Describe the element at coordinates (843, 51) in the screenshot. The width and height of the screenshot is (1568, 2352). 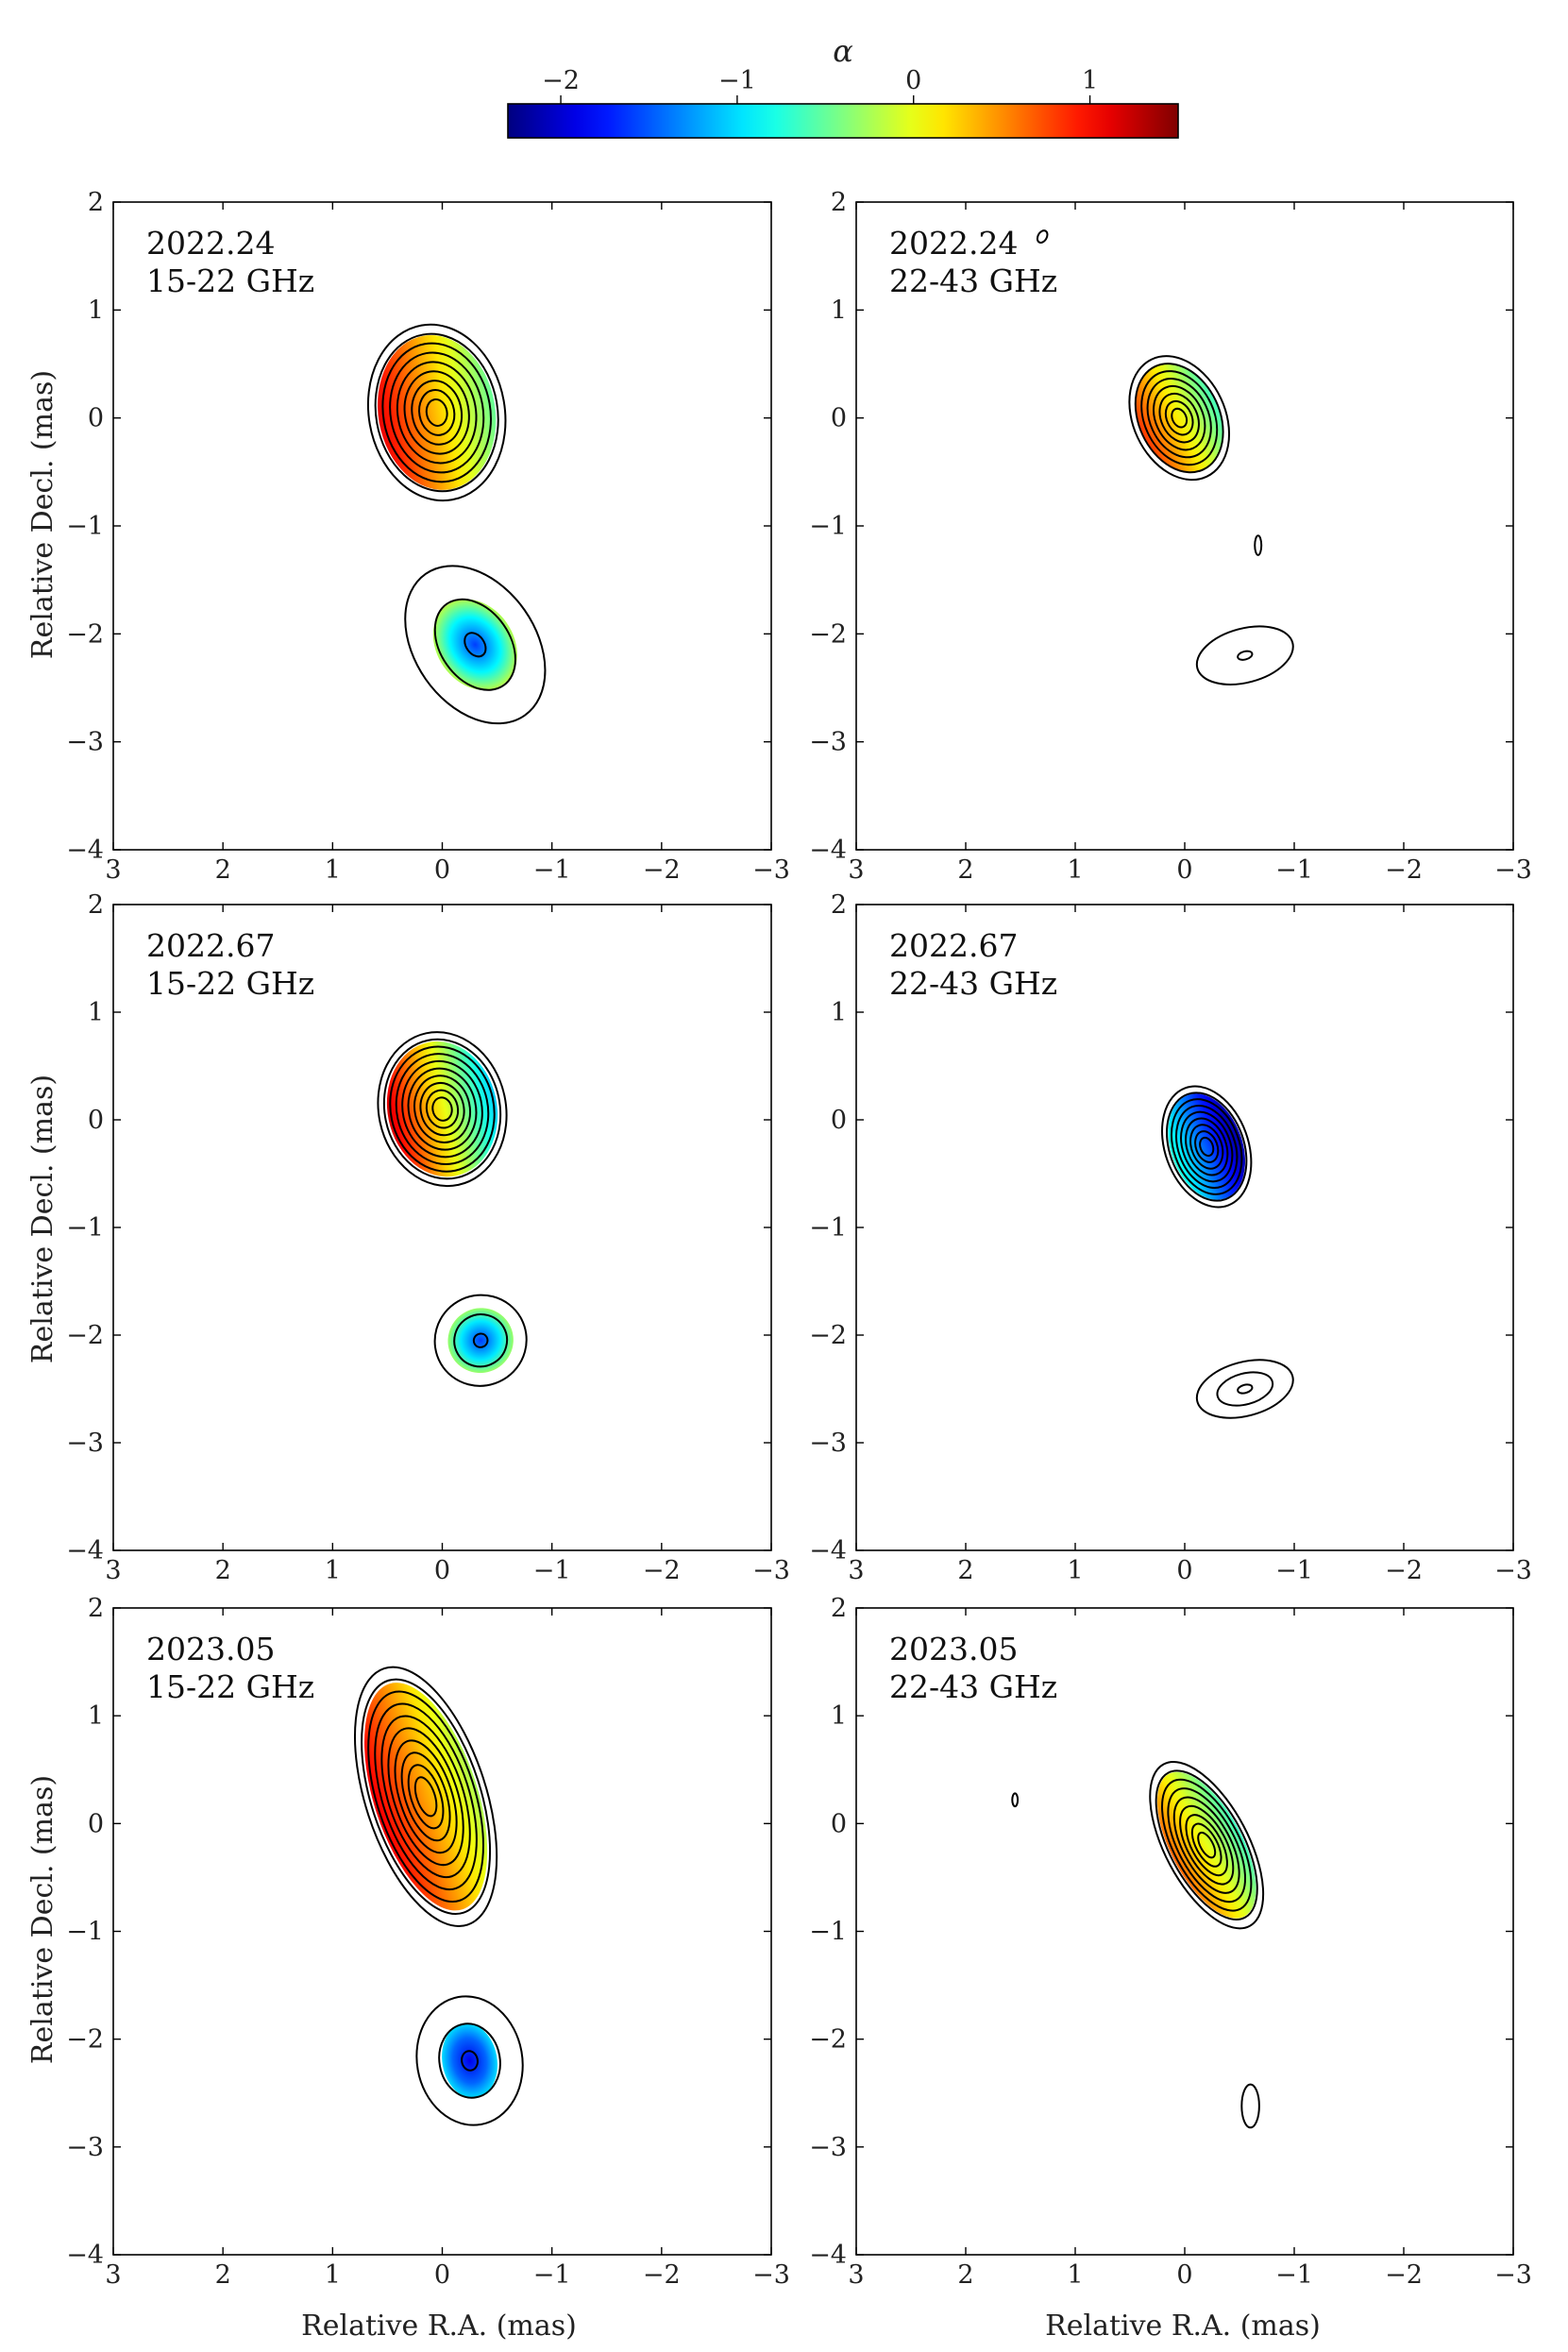
I see `colorbar-label: α` at that location.